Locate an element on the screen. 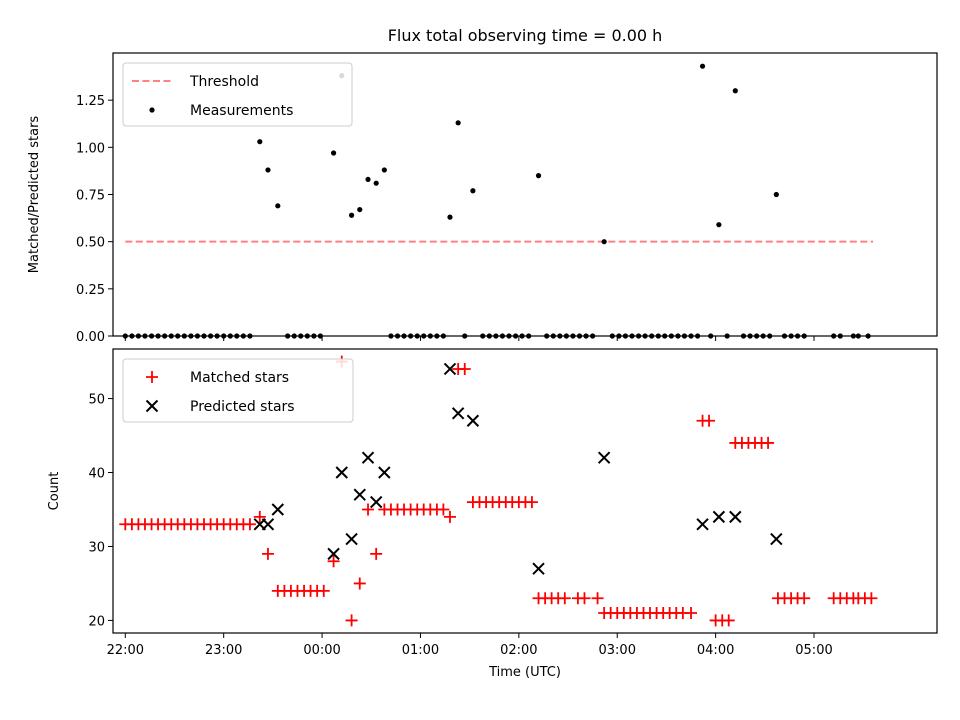  legend-label: Predicted stars is located at coordinates (242, 407).